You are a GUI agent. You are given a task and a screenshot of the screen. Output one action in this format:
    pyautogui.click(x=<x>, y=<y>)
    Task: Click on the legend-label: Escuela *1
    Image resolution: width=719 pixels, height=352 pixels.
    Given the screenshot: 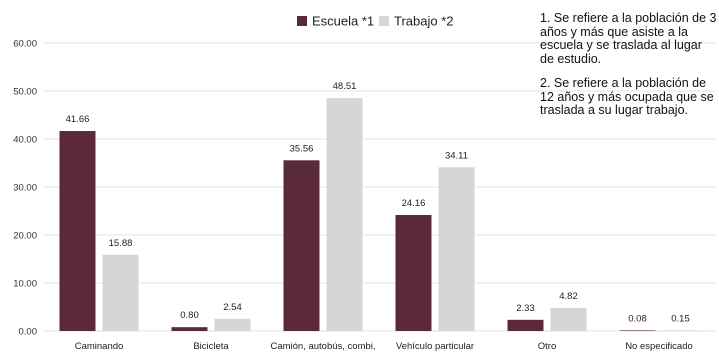 What is the action you would take?
    pyautogui.click(x=343, y=21)
    